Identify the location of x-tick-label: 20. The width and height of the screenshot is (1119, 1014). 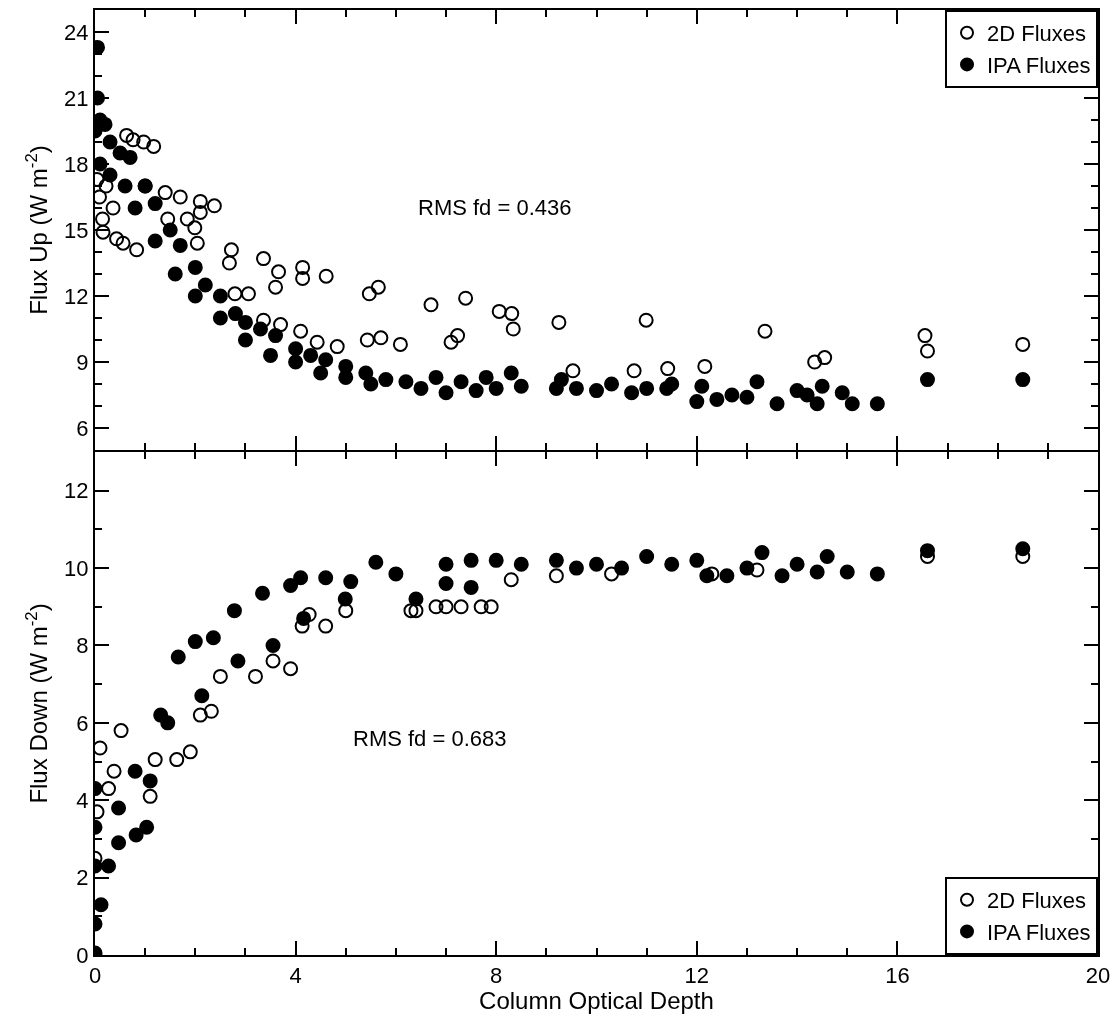
(1098, 976).